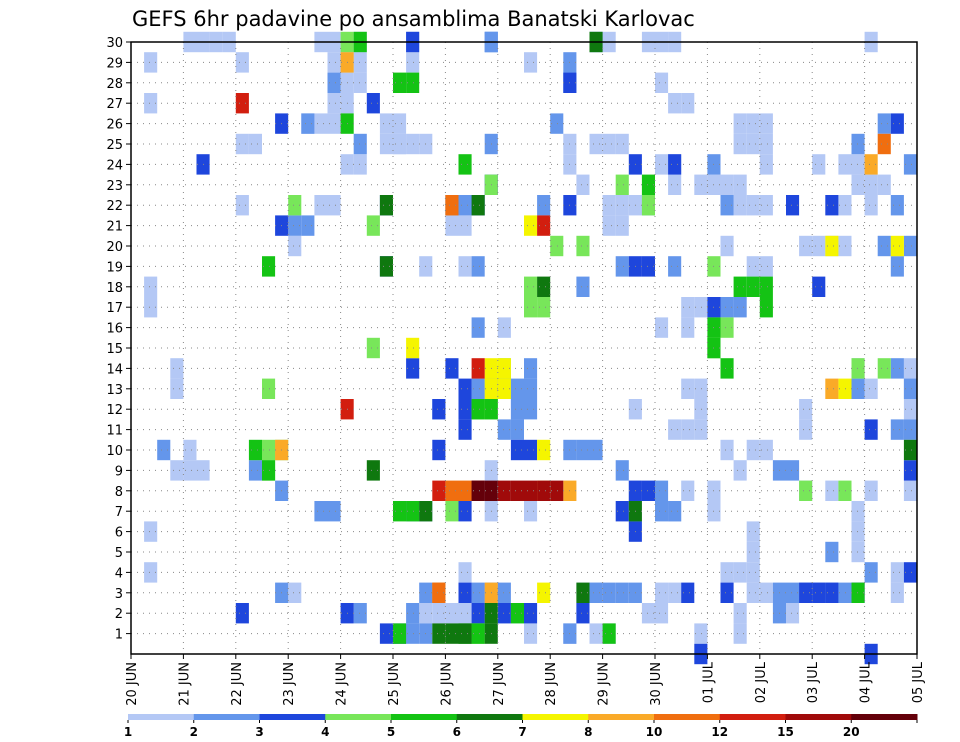 The image size is (960, 742). Describe the element at coordinates (114, 206) in the screenshot. I see `y-tick-label: 22` at that location.